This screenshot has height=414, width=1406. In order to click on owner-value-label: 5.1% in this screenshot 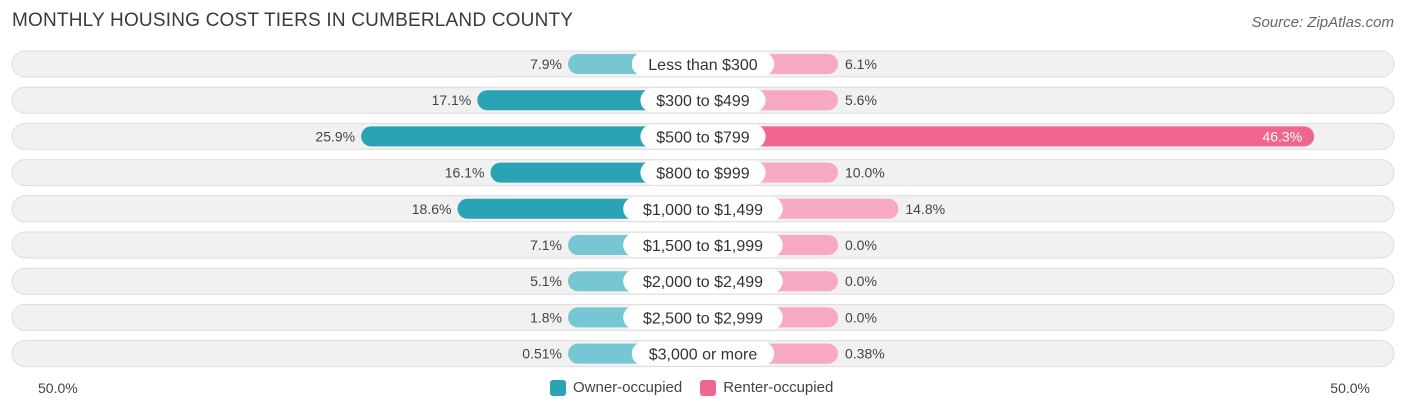, I will do `click(546, 281)`.